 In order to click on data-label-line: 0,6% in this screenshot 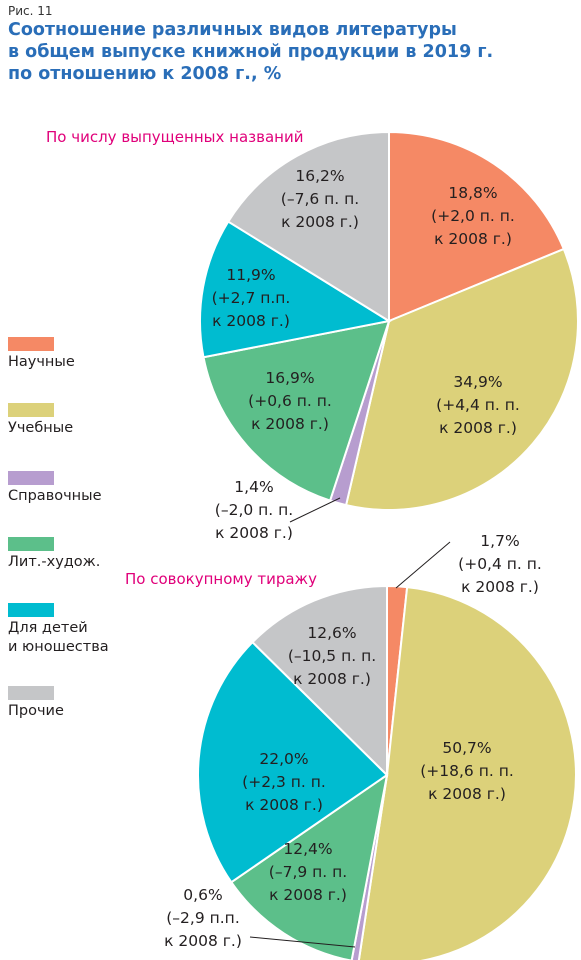, I will do `click(203, 895)`.